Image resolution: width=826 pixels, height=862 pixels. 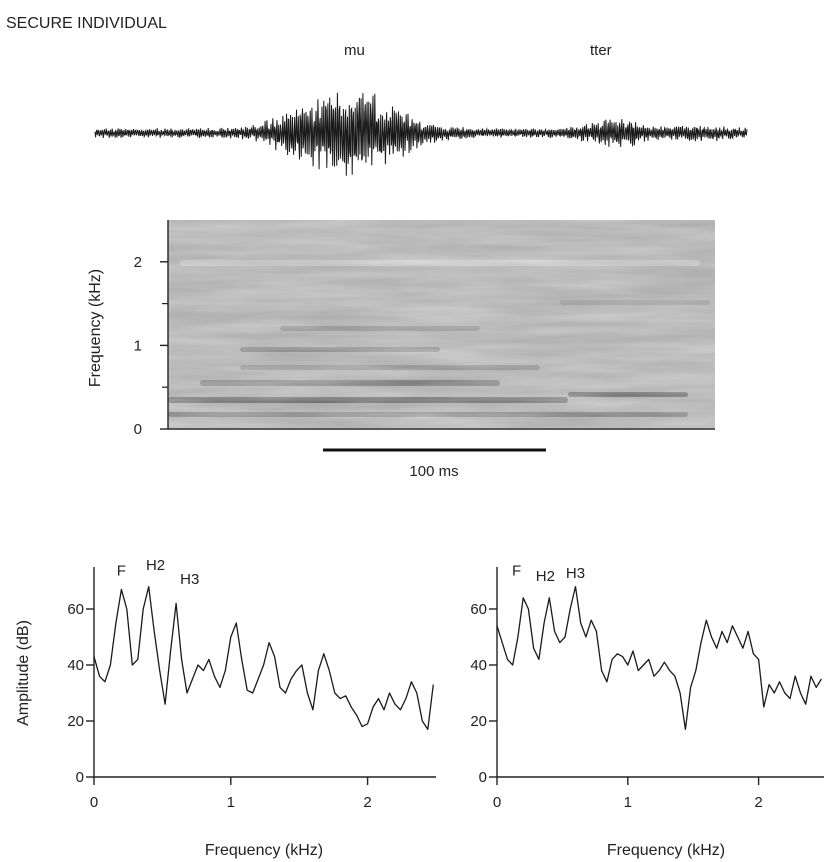 What do you see at coordinates (263, 658) in the screenshot?
I see `spectrum-left-trace` at bounding box center [263, 658].